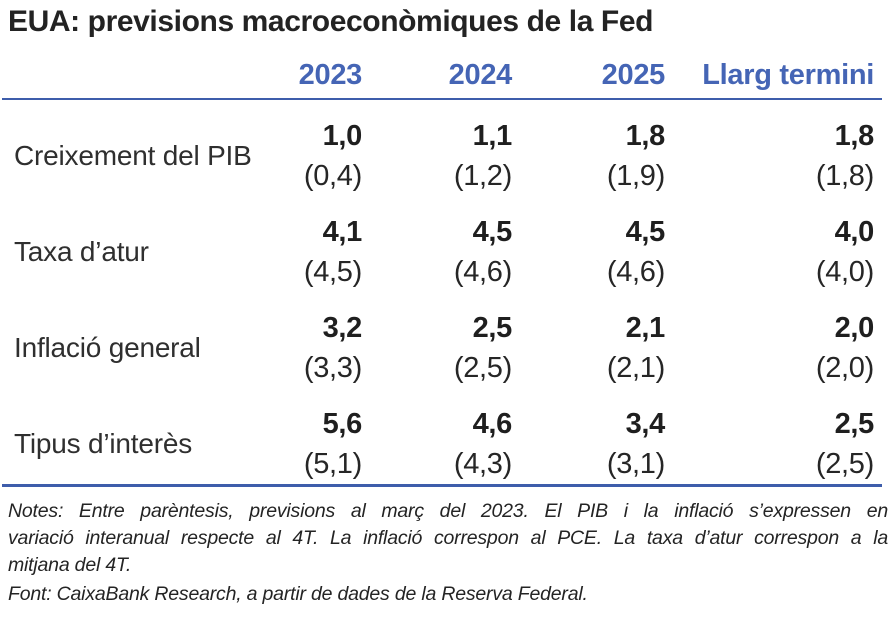 Image resolution: width=896 pixels, height=620 pixels. What do you see at coordinates (332, 176) in the screenshot?
I see `prev-value-cell: (0,4)` at bounding box center [332, 176].